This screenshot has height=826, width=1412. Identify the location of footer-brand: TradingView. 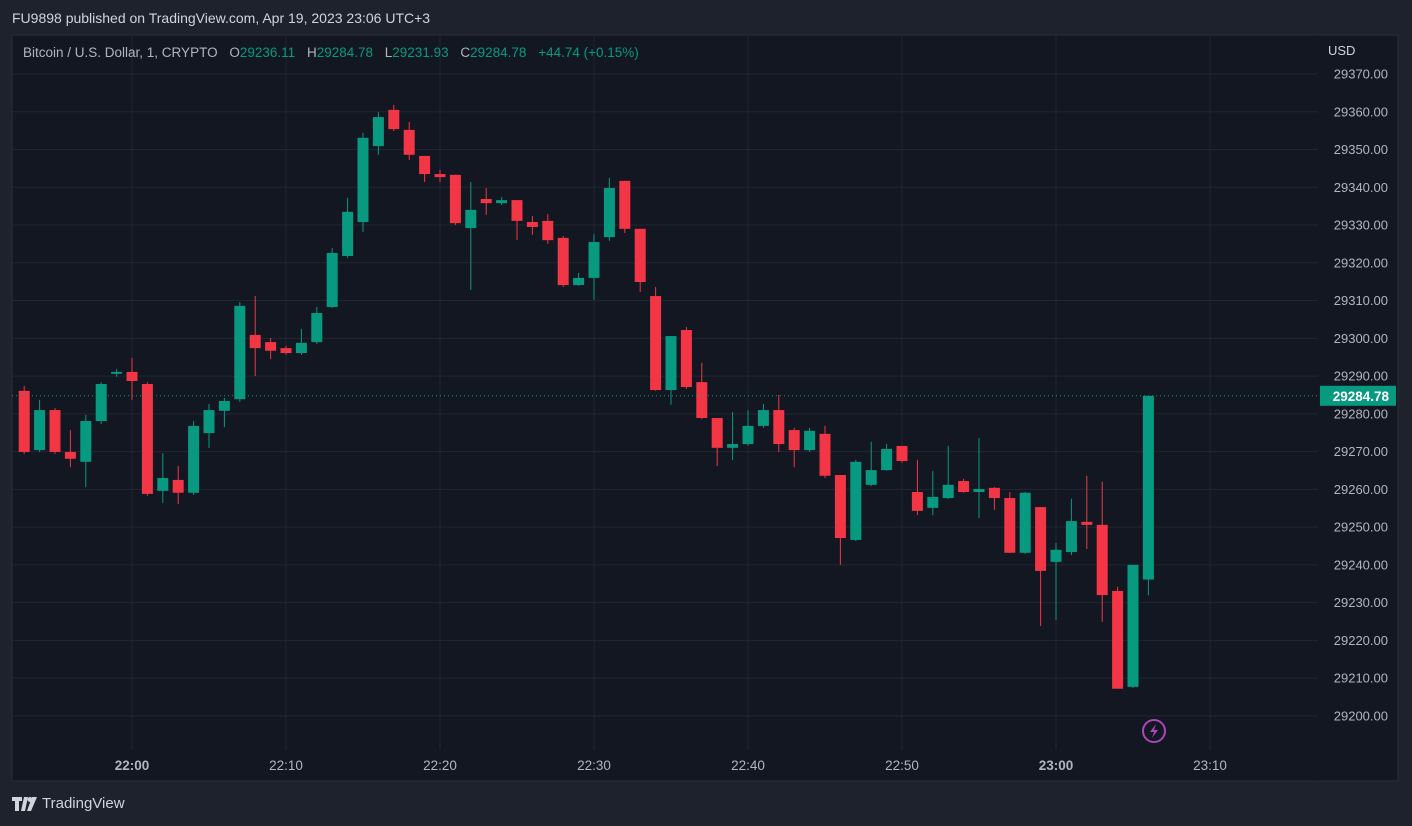
(68, 803).